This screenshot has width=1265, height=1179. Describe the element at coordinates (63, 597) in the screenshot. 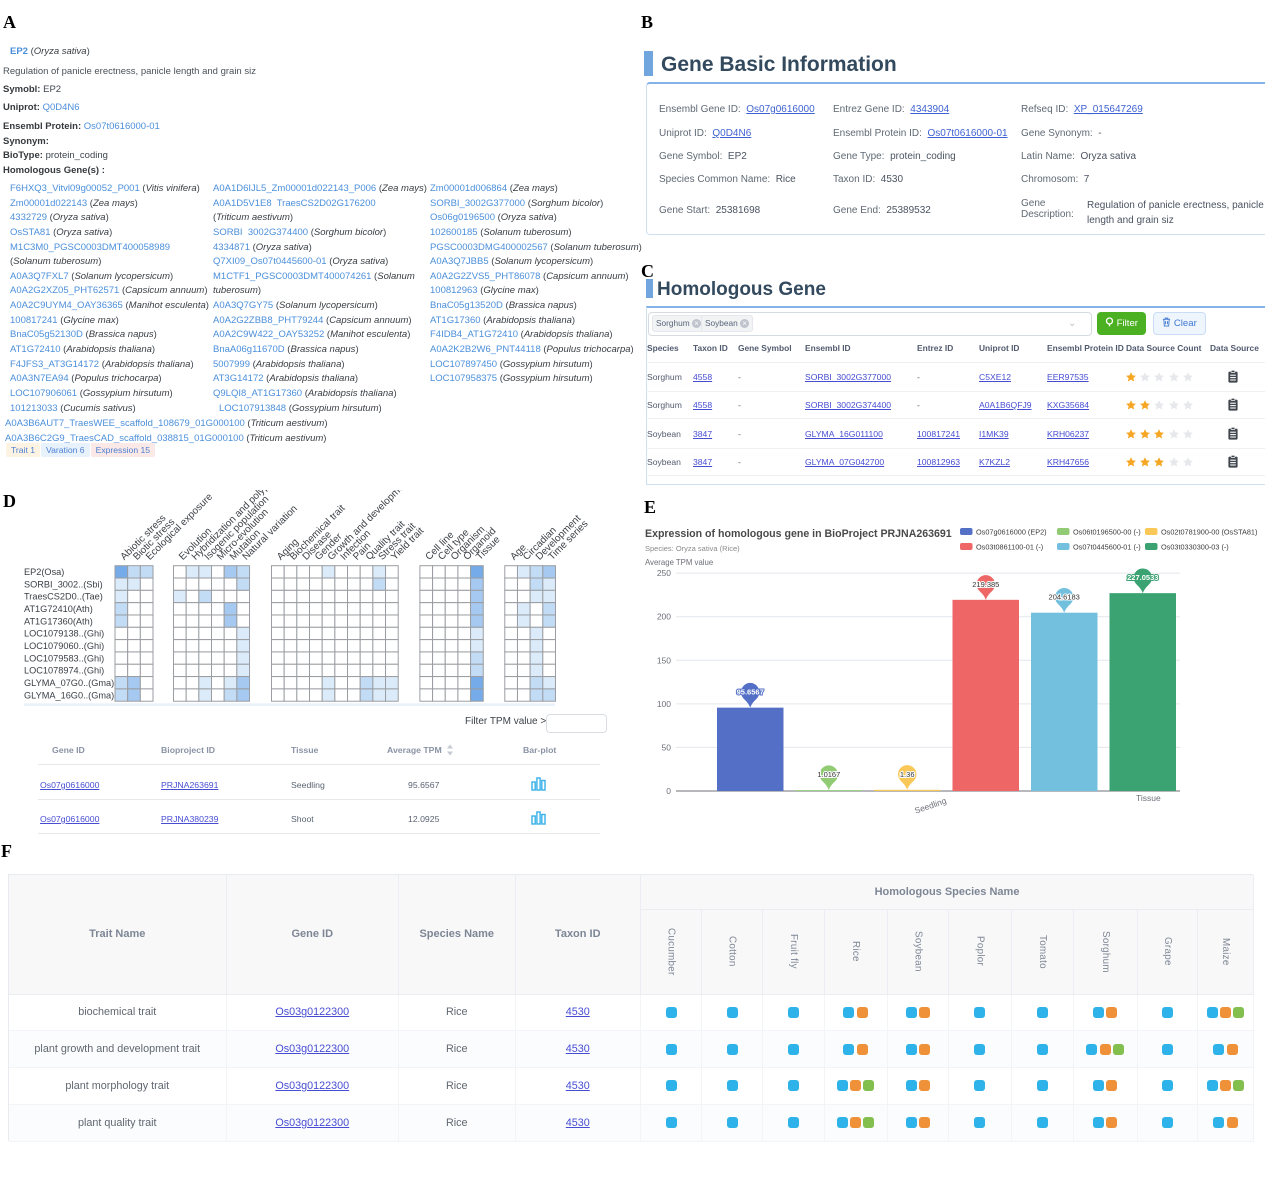

I see `svg-text: TraesCS2D0..(Tae)` at that location.